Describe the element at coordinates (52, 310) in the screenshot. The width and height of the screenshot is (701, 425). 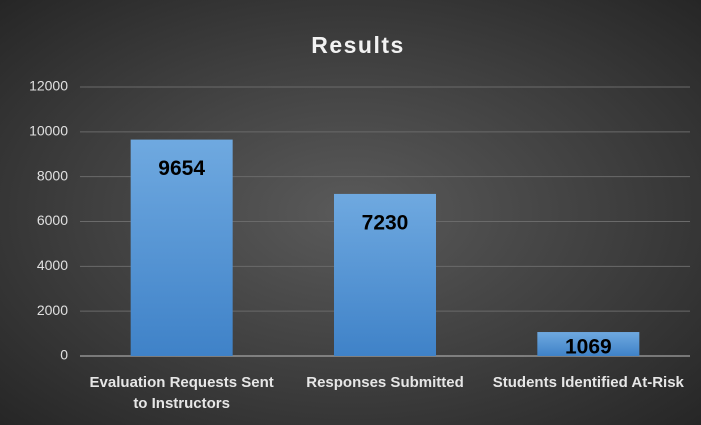
I see `y-tick-label: 2000` at that location.